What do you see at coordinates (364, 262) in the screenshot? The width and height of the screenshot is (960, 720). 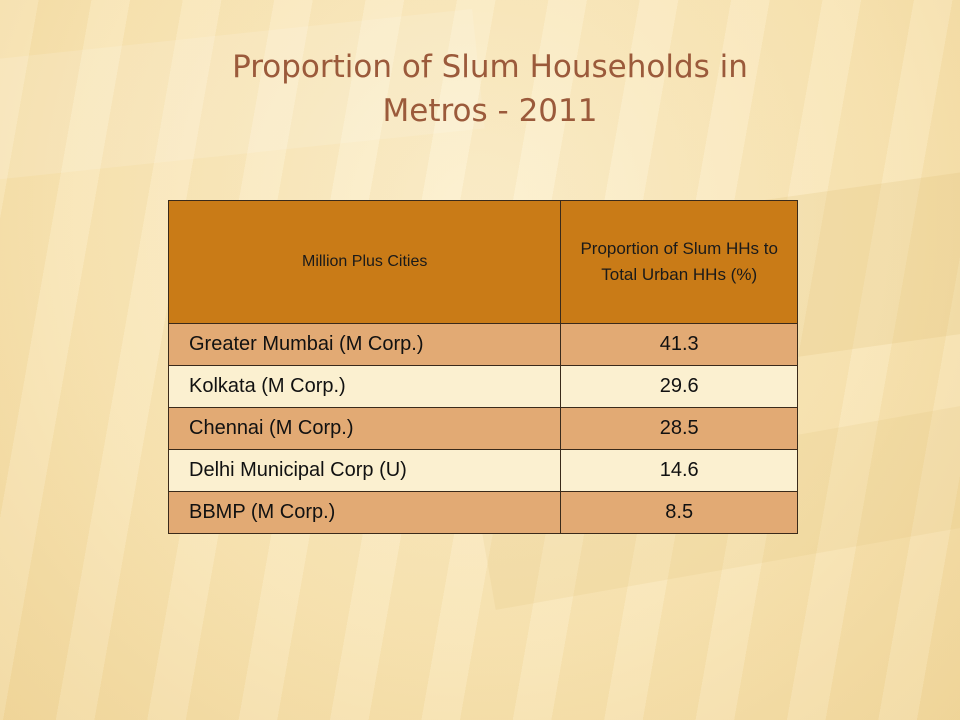 I see `column-header-cities: Million Plus Cities` at bounding box center [364, 262].